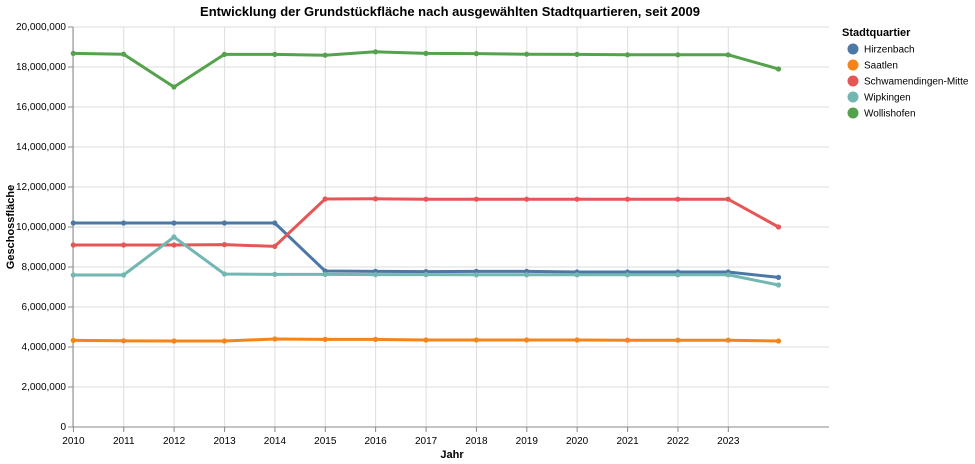  What do you see at coordinates (678, 441) in the screenshot?
I see `x-tick-label: 2022` at bounding box center [678, 441].